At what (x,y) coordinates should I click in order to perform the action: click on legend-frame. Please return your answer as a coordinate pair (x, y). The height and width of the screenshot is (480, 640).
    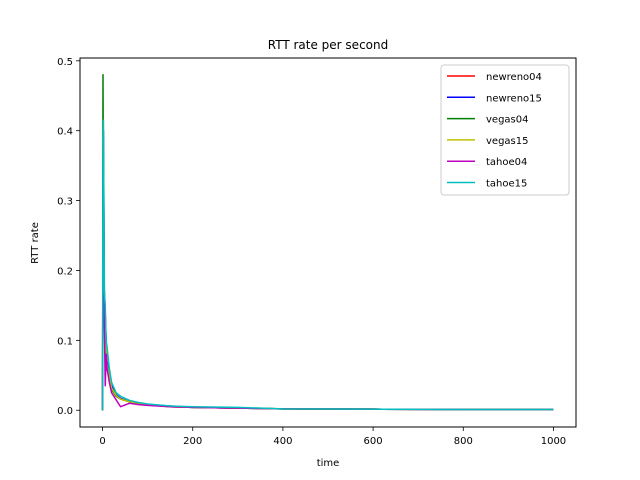
    Looking at the image, I should click on (505, 130).